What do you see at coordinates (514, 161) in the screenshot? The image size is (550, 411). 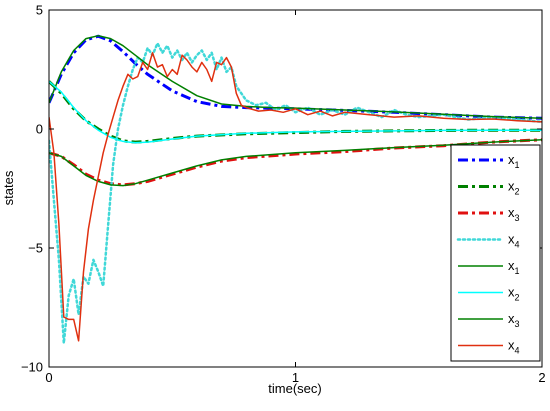 I see `legend-label-1: x1` at bounding box center [514, 161].